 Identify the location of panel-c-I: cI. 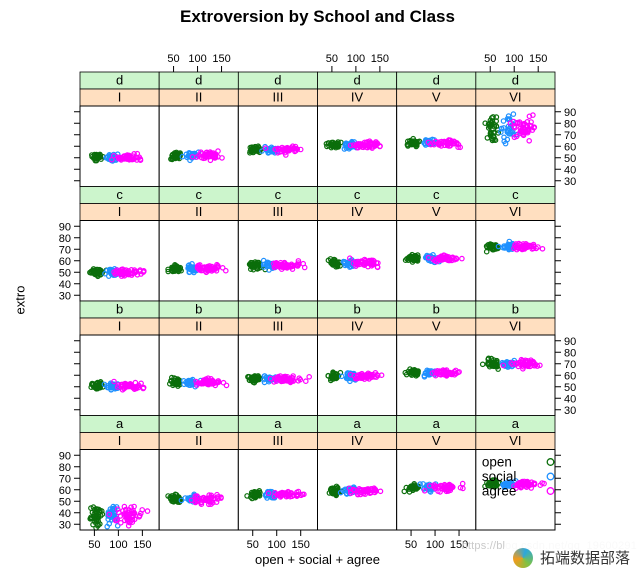
(119, 244).